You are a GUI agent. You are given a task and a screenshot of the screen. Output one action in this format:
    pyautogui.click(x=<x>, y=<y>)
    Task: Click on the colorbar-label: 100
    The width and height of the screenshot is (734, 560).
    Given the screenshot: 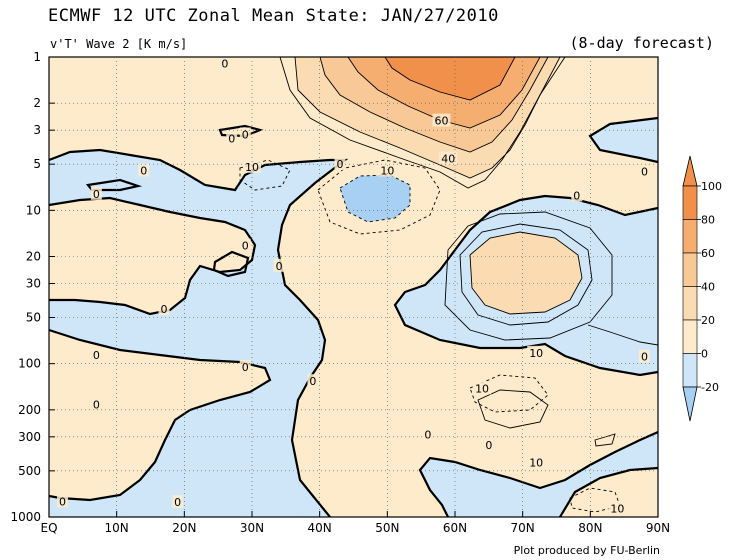 What is the action you would take?
    pyautogui.click(x=711, y=186)
    